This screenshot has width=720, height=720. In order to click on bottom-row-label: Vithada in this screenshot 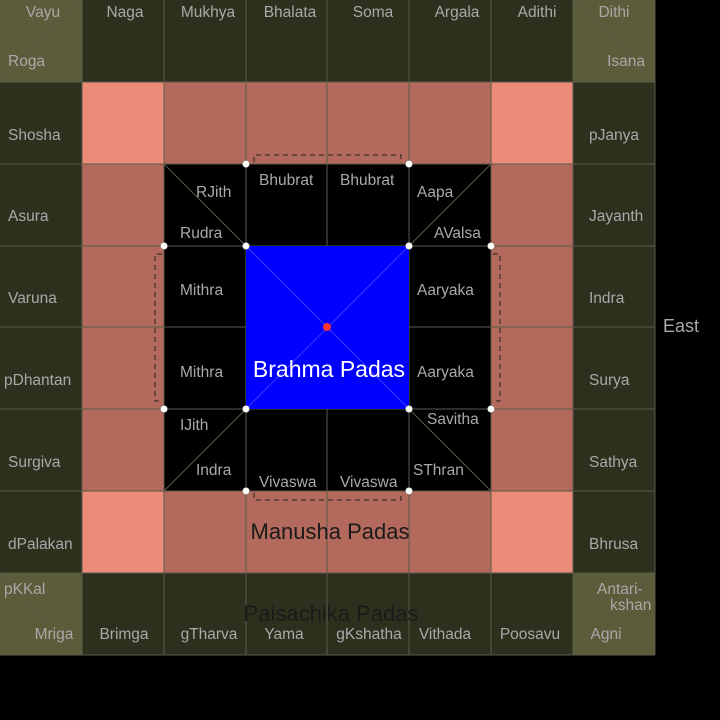, I will do `click(445, 634)`.